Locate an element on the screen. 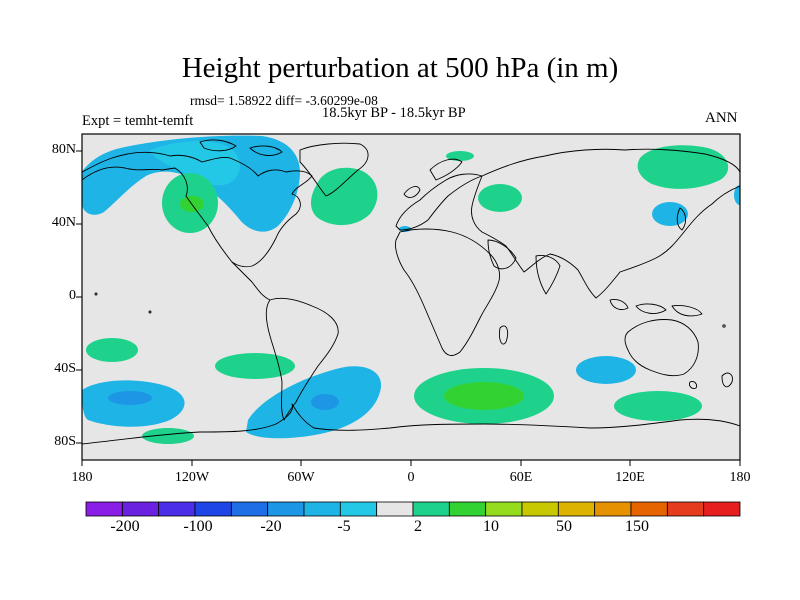  stats-label: rmsd= 1.58922 diff= -3.60299e-08 is located at coordinates (284, 100).